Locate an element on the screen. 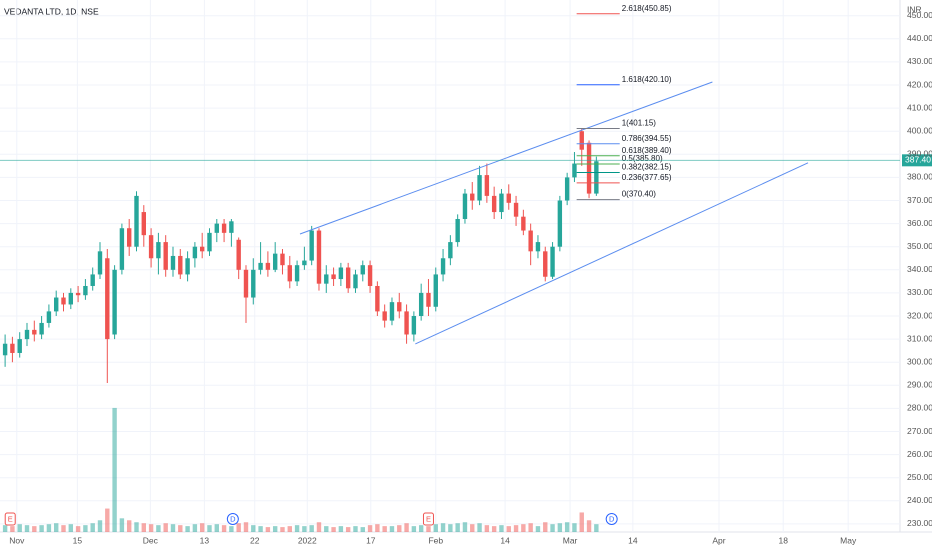 Image resolution: width=932 pixels, height=550 pixels. channel-line is located at coordinates (506, 158).